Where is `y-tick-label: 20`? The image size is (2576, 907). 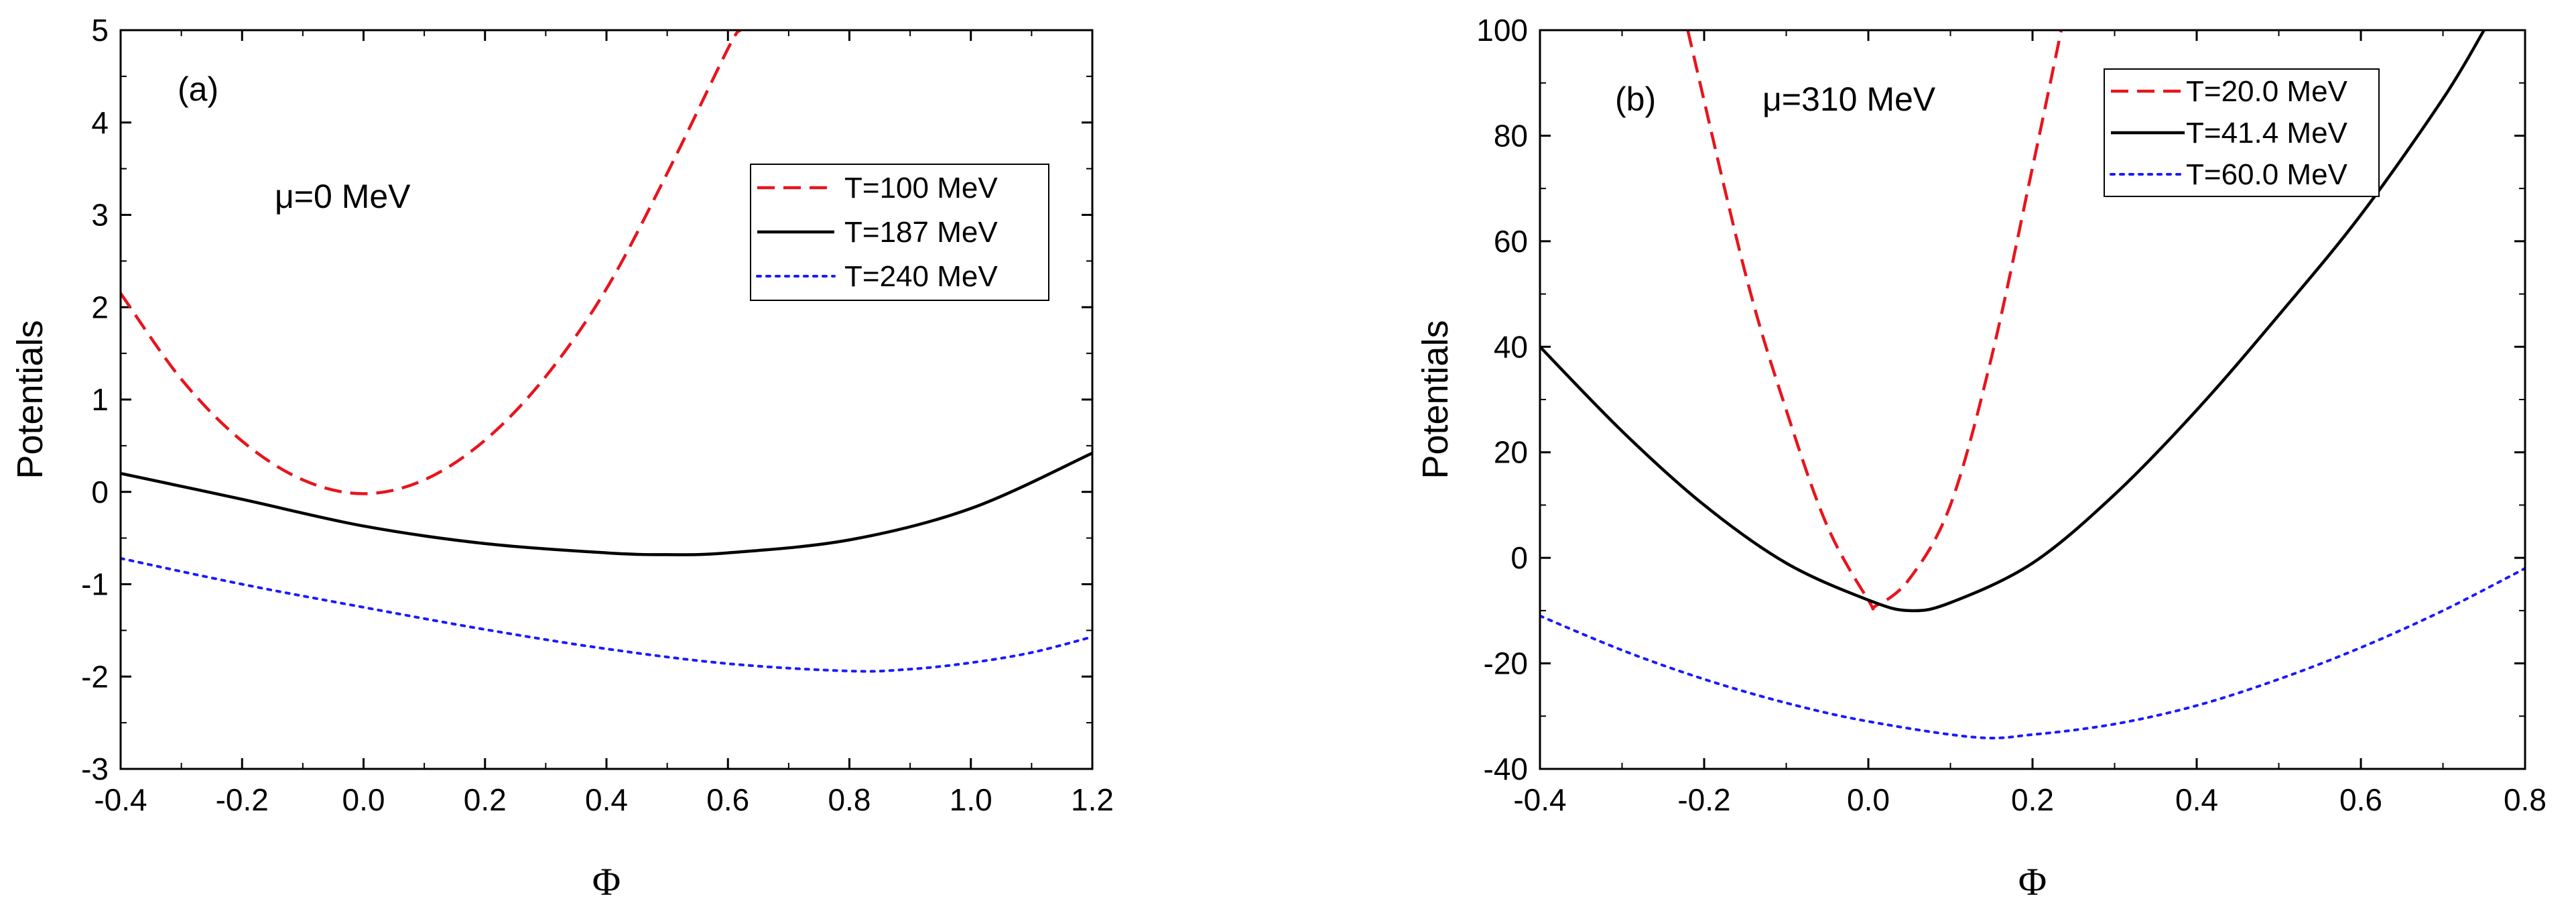 y-tick-label: 20 is located at coordinates (1511, 453).